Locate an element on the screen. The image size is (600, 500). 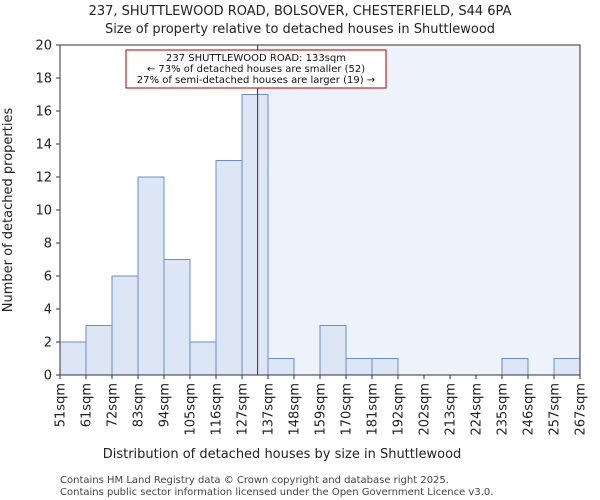
x-tick-label: 127sqm is located at coordinates (243, 409).